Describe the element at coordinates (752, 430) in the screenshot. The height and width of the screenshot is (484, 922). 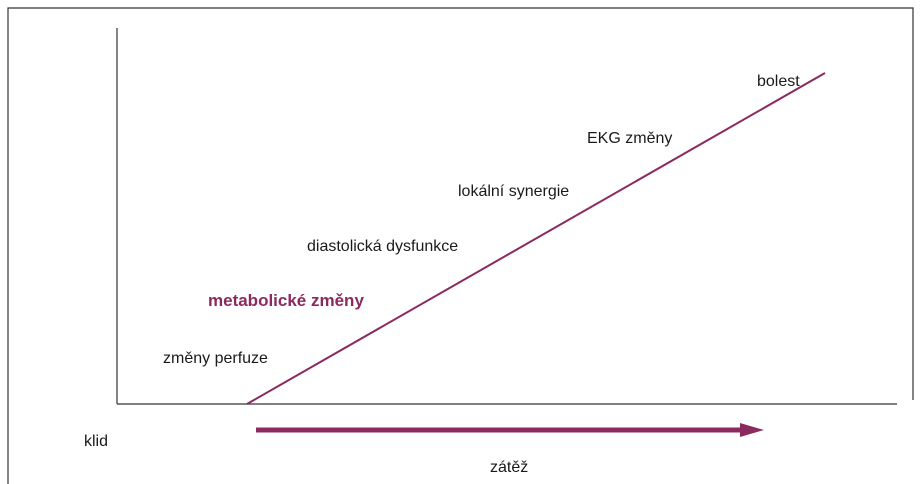
I see `arrow-head` at that location.